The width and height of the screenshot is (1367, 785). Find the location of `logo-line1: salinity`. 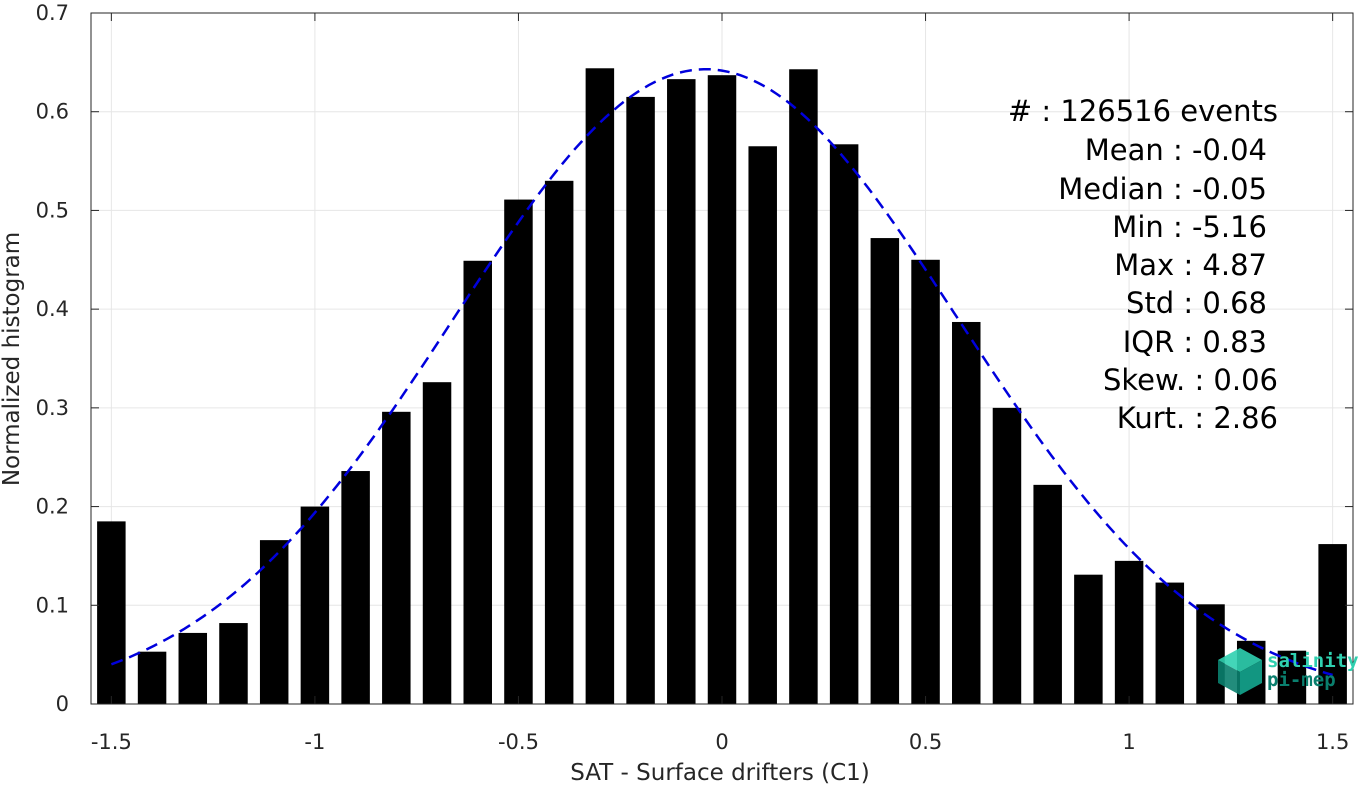

logo-line1: salinity is located at coordinates (1313, 661).